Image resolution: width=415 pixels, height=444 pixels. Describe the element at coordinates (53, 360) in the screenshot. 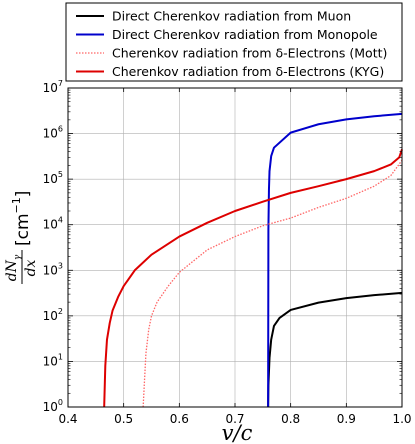

I see `y-tick-label: 10¹` at that location.